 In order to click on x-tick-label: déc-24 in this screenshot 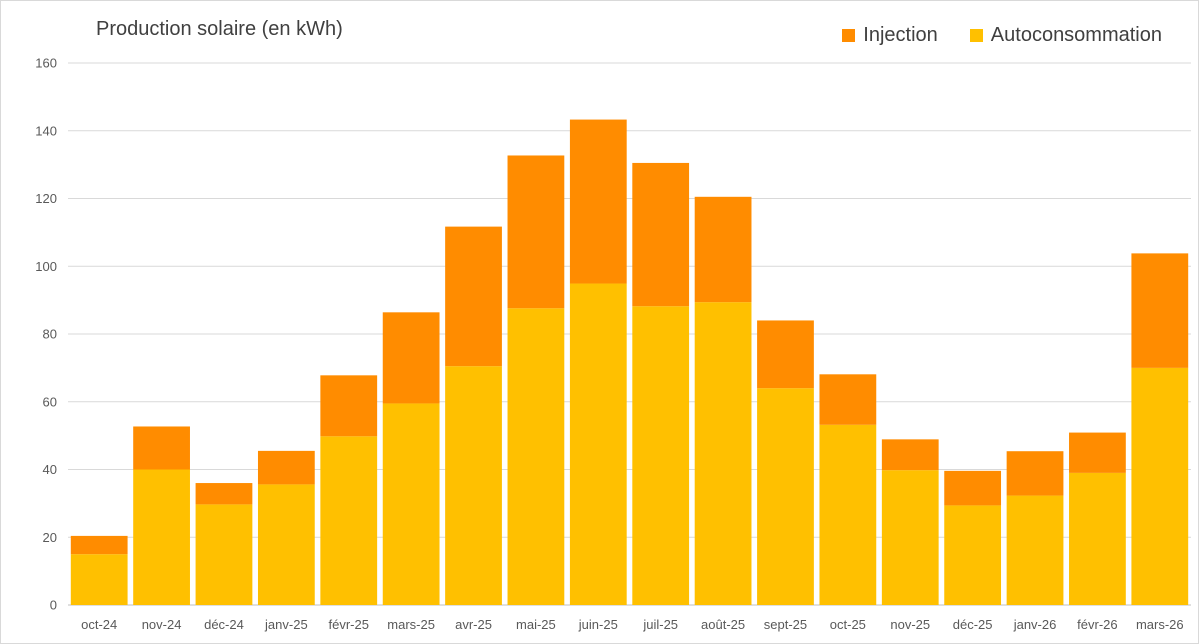, I will do `click(224, 624)`.